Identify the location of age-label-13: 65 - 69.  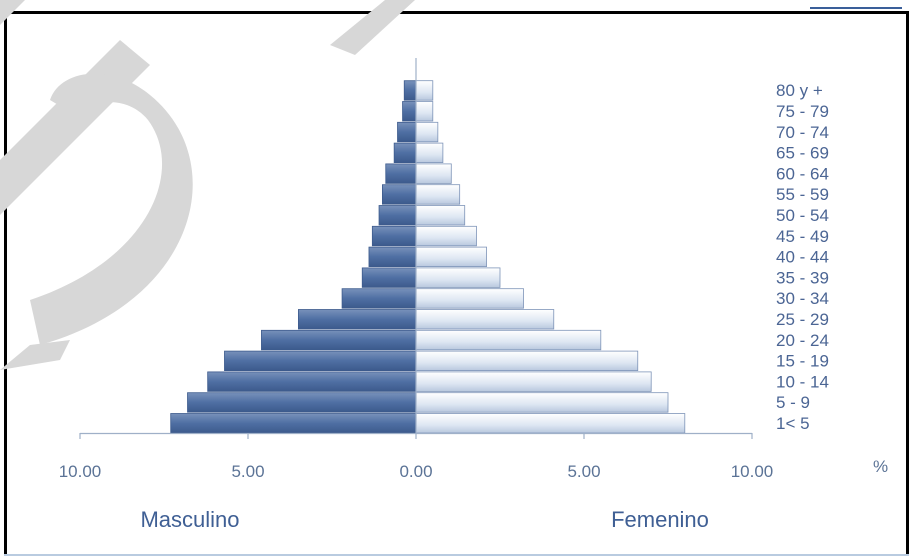
(802, 153).